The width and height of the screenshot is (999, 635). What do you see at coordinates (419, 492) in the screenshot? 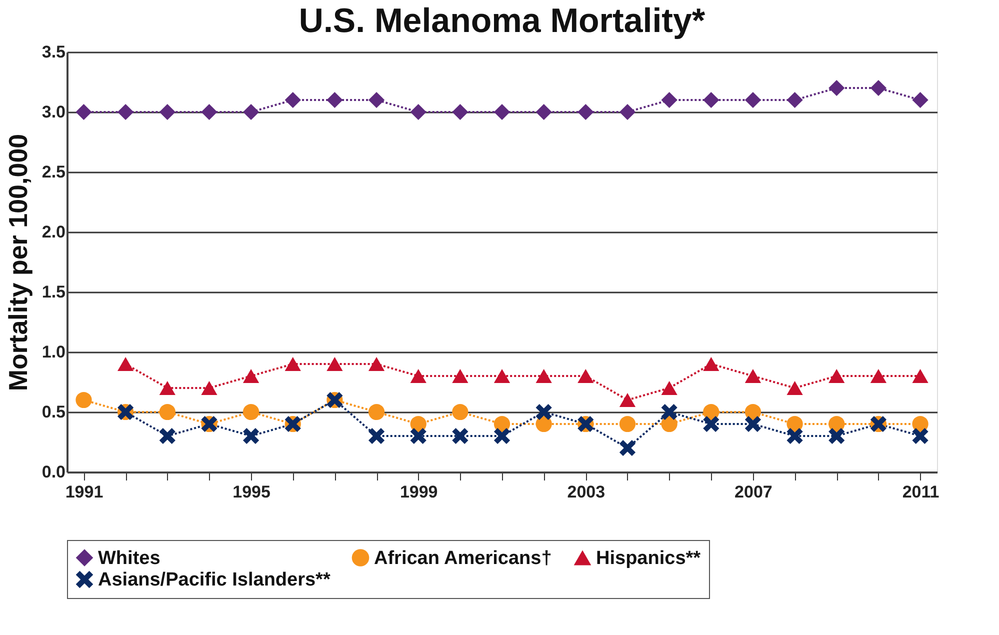
I see `x-tick-label: 1999` at bounding box center [419, 492].